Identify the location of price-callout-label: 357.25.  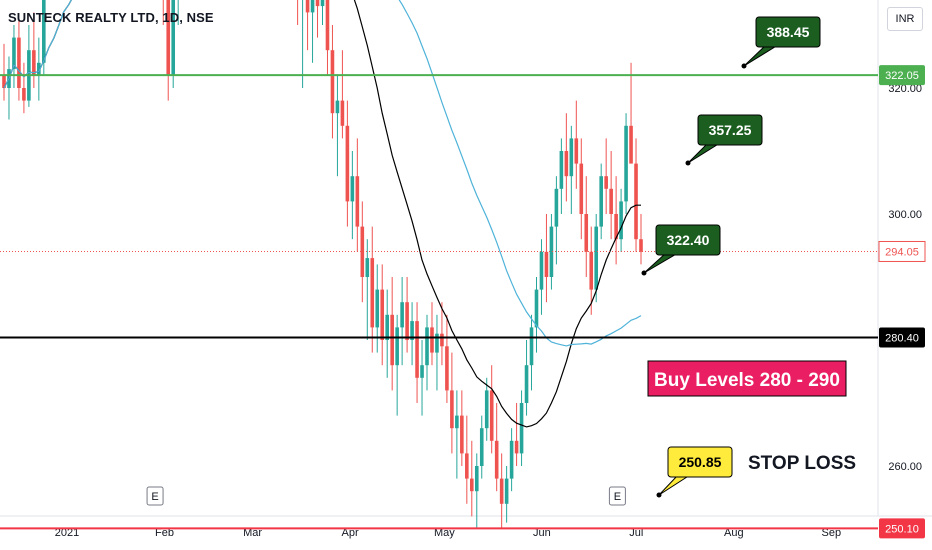
(730, 130).